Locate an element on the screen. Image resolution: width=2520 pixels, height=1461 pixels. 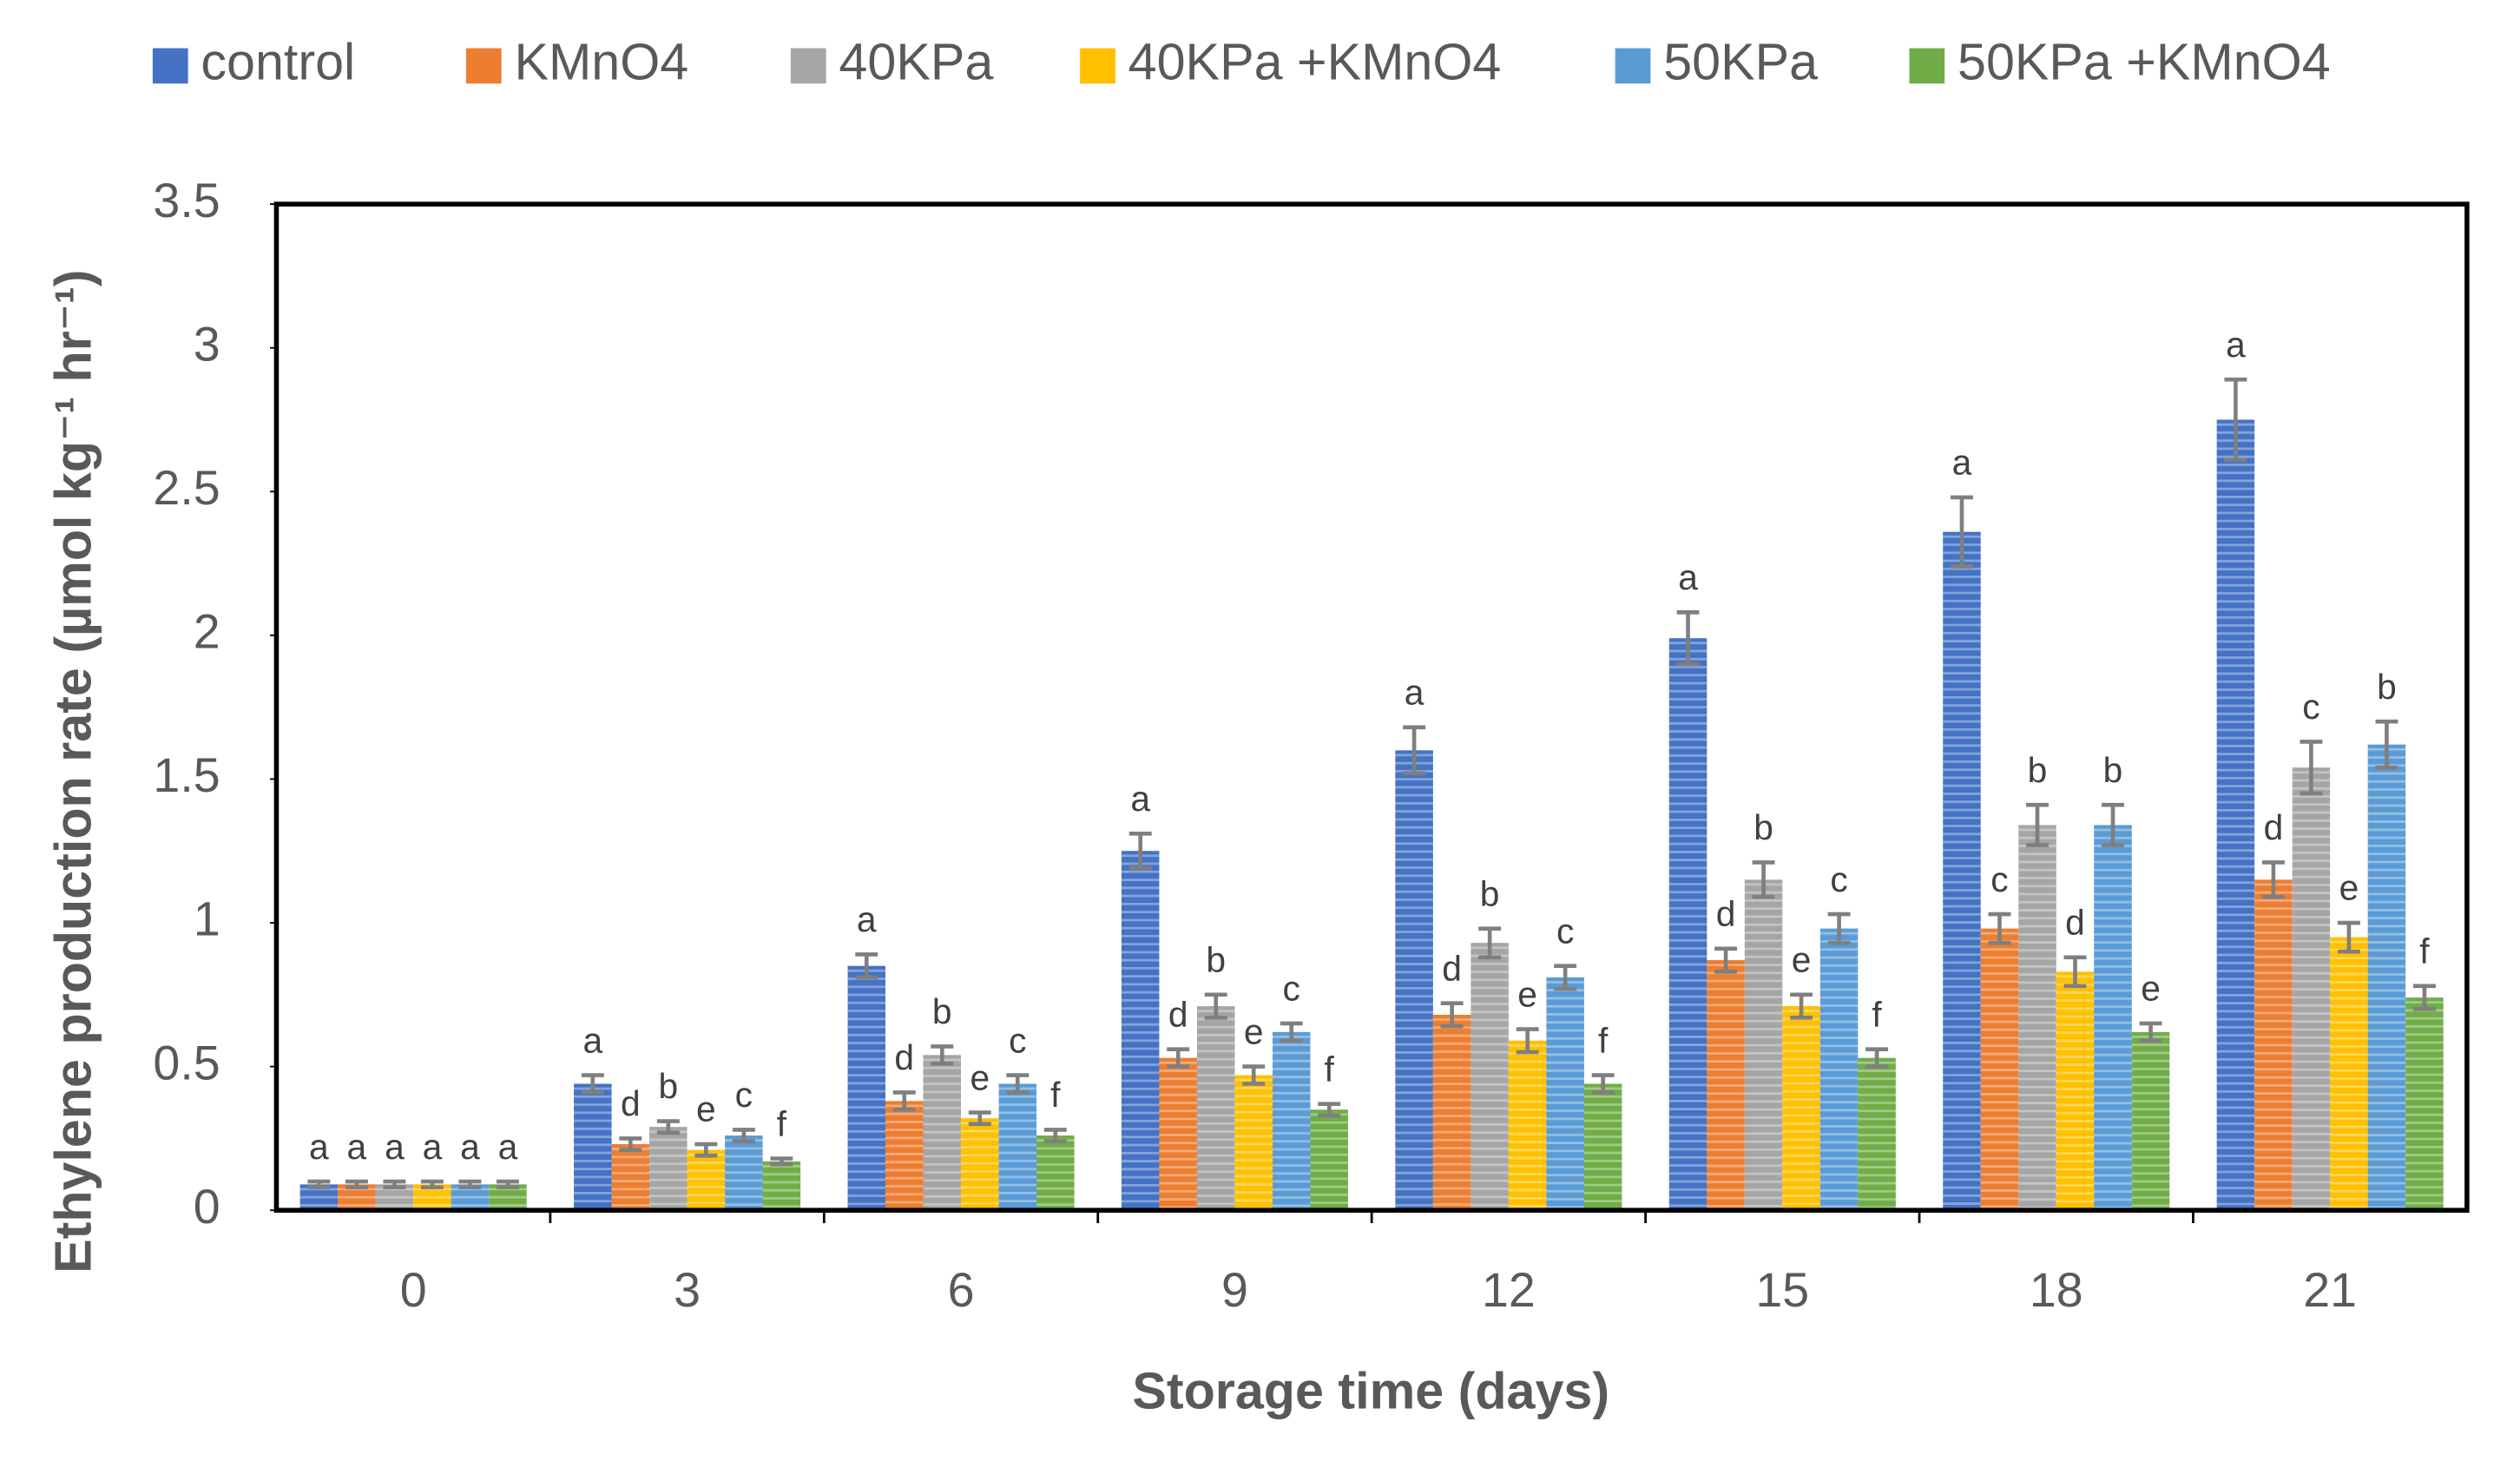
x-tick-label: 21 is located at coordinates (2330, 1290).